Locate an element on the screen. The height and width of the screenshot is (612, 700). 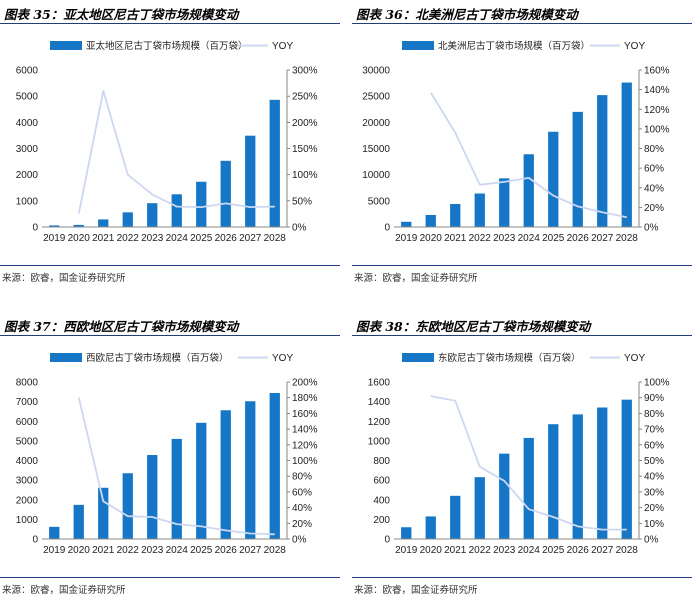
y2-tick-label: 250% is located at coordinates (305, 97).